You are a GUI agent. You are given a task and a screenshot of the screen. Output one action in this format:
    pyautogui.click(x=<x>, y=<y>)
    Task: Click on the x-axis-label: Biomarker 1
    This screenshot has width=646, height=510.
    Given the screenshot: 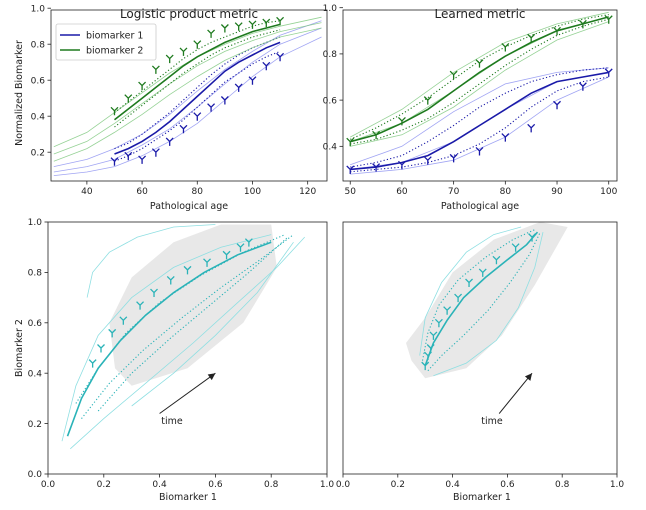 What is the action you would take?
    pyautogui.click(x=188, y=497)
    